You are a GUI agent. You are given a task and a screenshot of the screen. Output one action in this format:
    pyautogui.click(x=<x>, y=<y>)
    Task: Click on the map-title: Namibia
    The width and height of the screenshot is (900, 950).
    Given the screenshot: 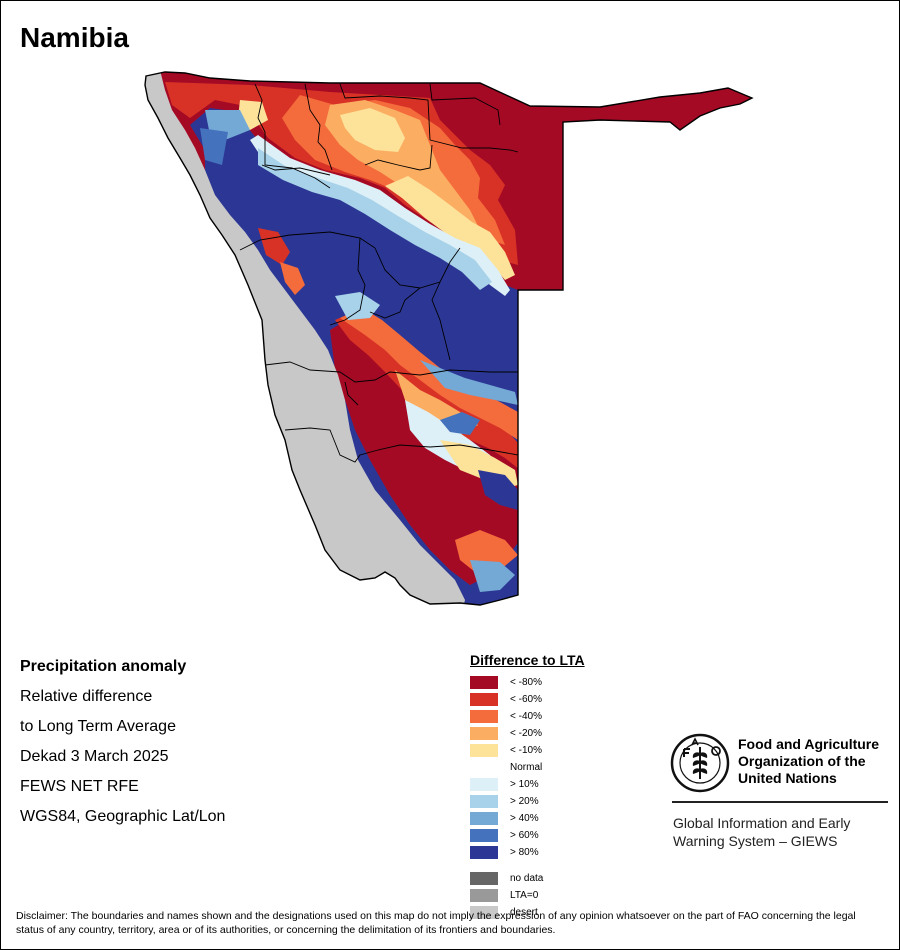 What is the action you would take?
    pyautogui.click(x=74, y=37)
    